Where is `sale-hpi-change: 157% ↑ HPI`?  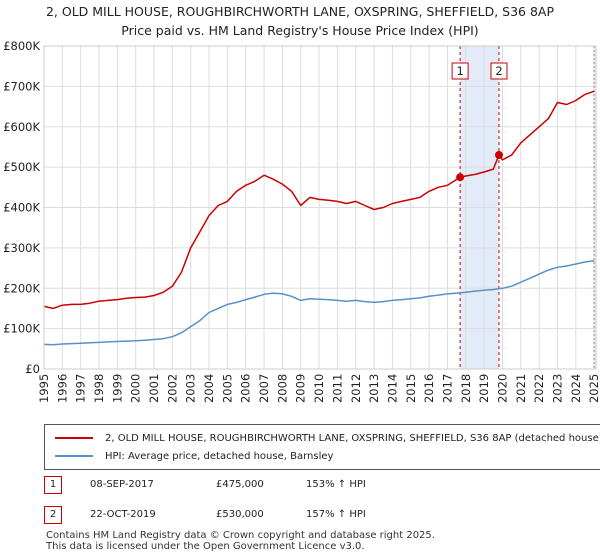 sale-hpi-change: 157% ↑ HPI is located at coordinates (336, 514).